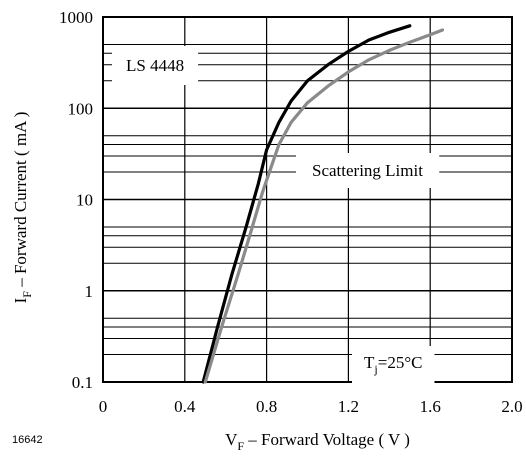 Image resolution: width=526 pixels, height=459 pixels. I want to click on x-tick-label: 1.2, so click(348, 406).